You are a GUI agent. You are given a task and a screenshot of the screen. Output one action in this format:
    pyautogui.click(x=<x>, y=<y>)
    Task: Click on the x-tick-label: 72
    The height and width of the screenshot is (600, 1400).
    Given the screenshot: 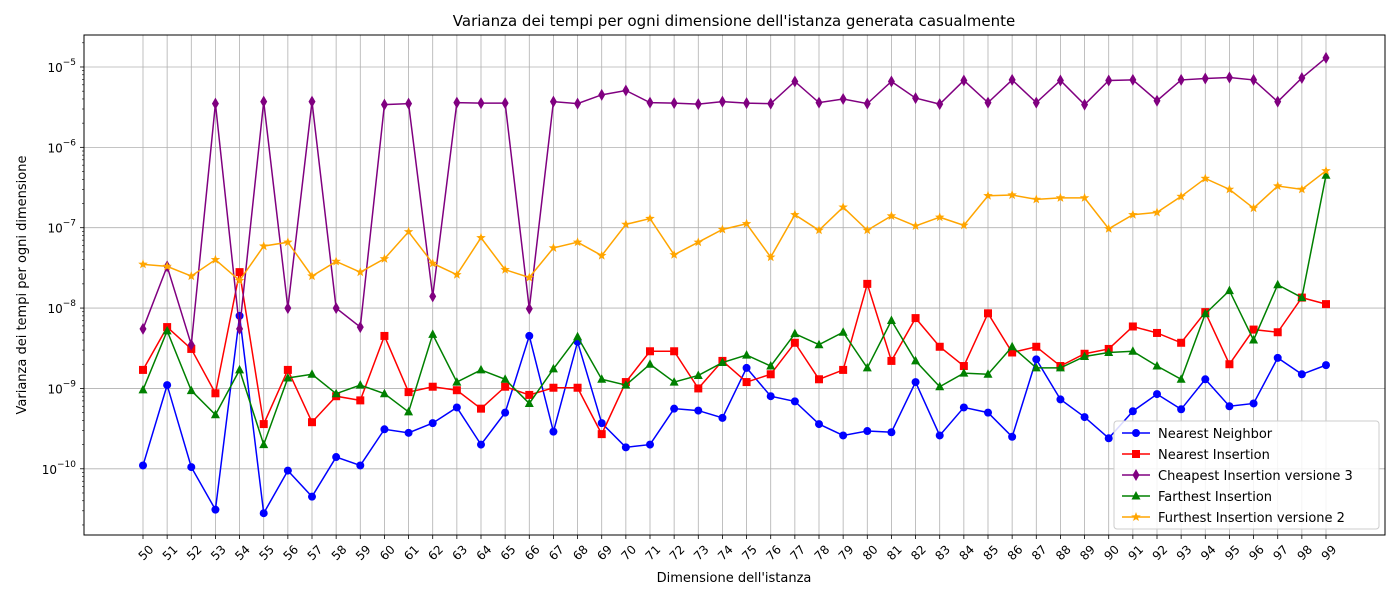 What is the action you would take?
    pyautogui.click(x=677, y=552)
    